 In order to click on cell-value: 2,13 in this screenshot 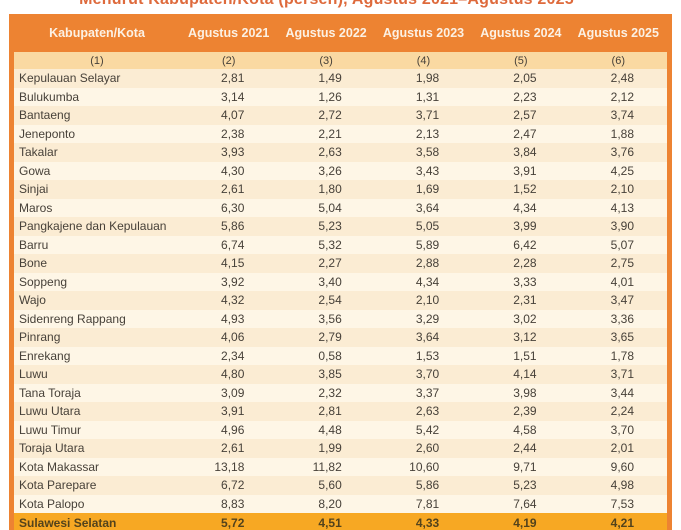, I will do `click(427, 133)`.